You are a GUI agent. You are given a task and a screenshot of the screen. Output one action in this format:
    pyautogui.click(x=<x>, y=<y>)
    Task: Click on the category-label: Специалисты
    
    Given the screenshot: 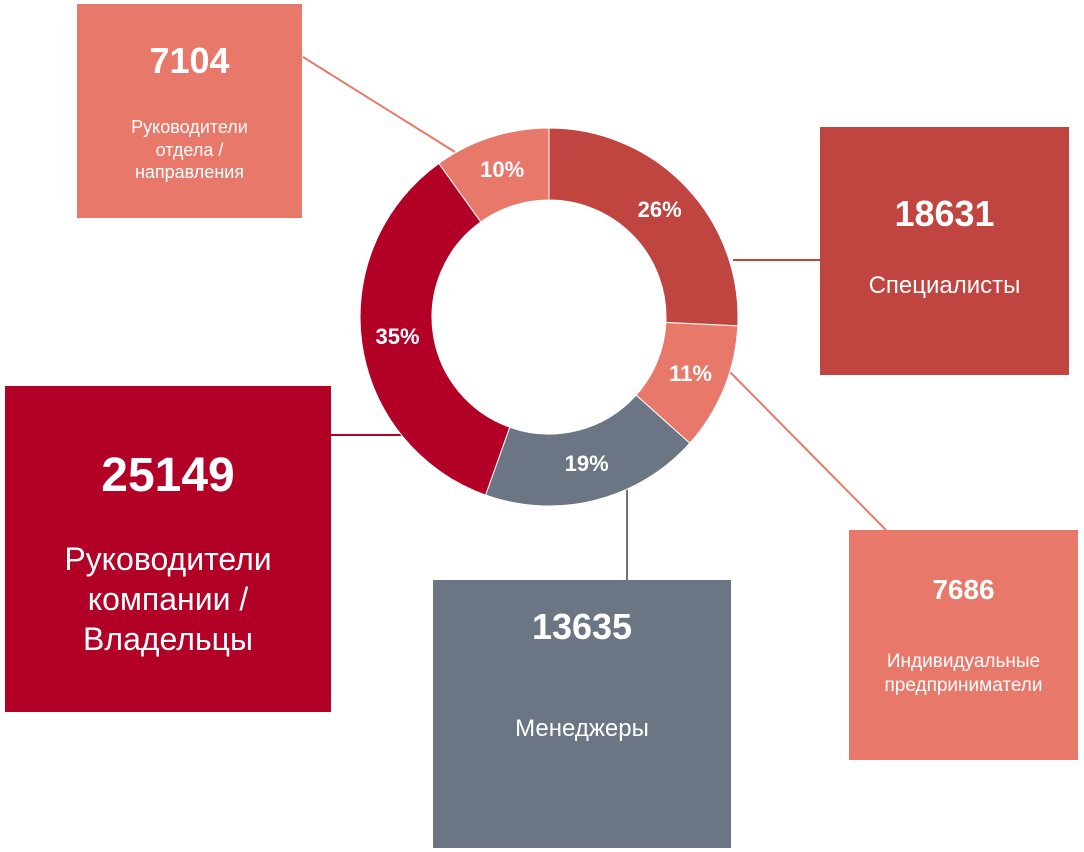 What is the action you would take?
    pyautogui.click(x=944, y=285)
    